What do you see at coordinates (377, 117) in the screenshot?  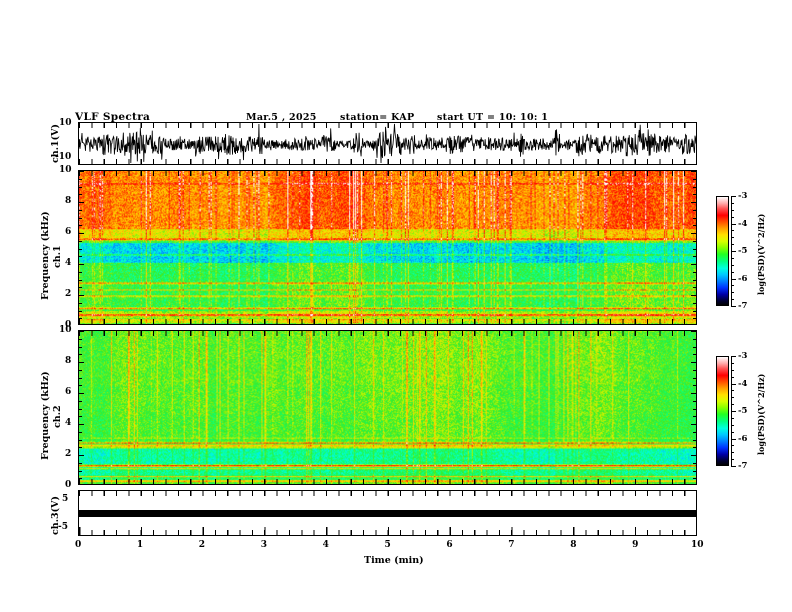 I see `figure-station: station= KAP` at bounding box center [377, 117].